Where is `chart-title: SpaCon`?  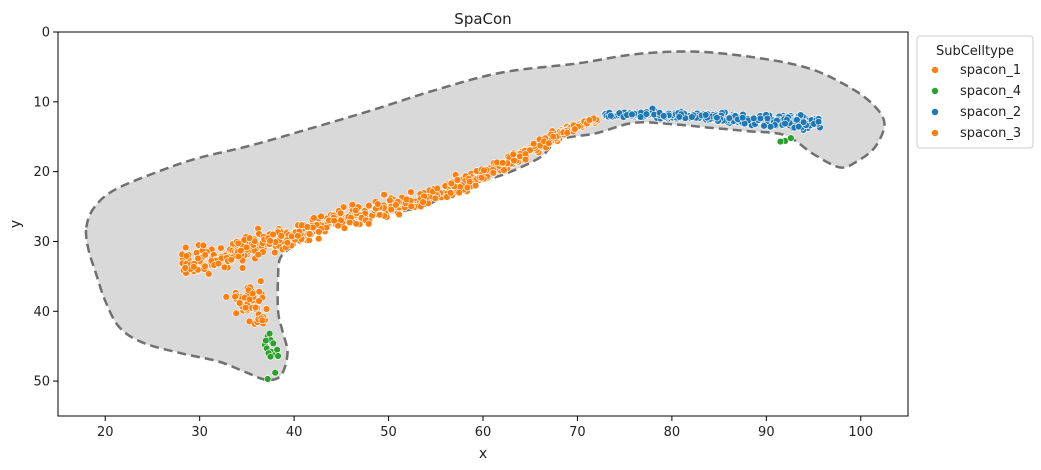 chart-title: SpaCon is located at coordinates (482, 19).